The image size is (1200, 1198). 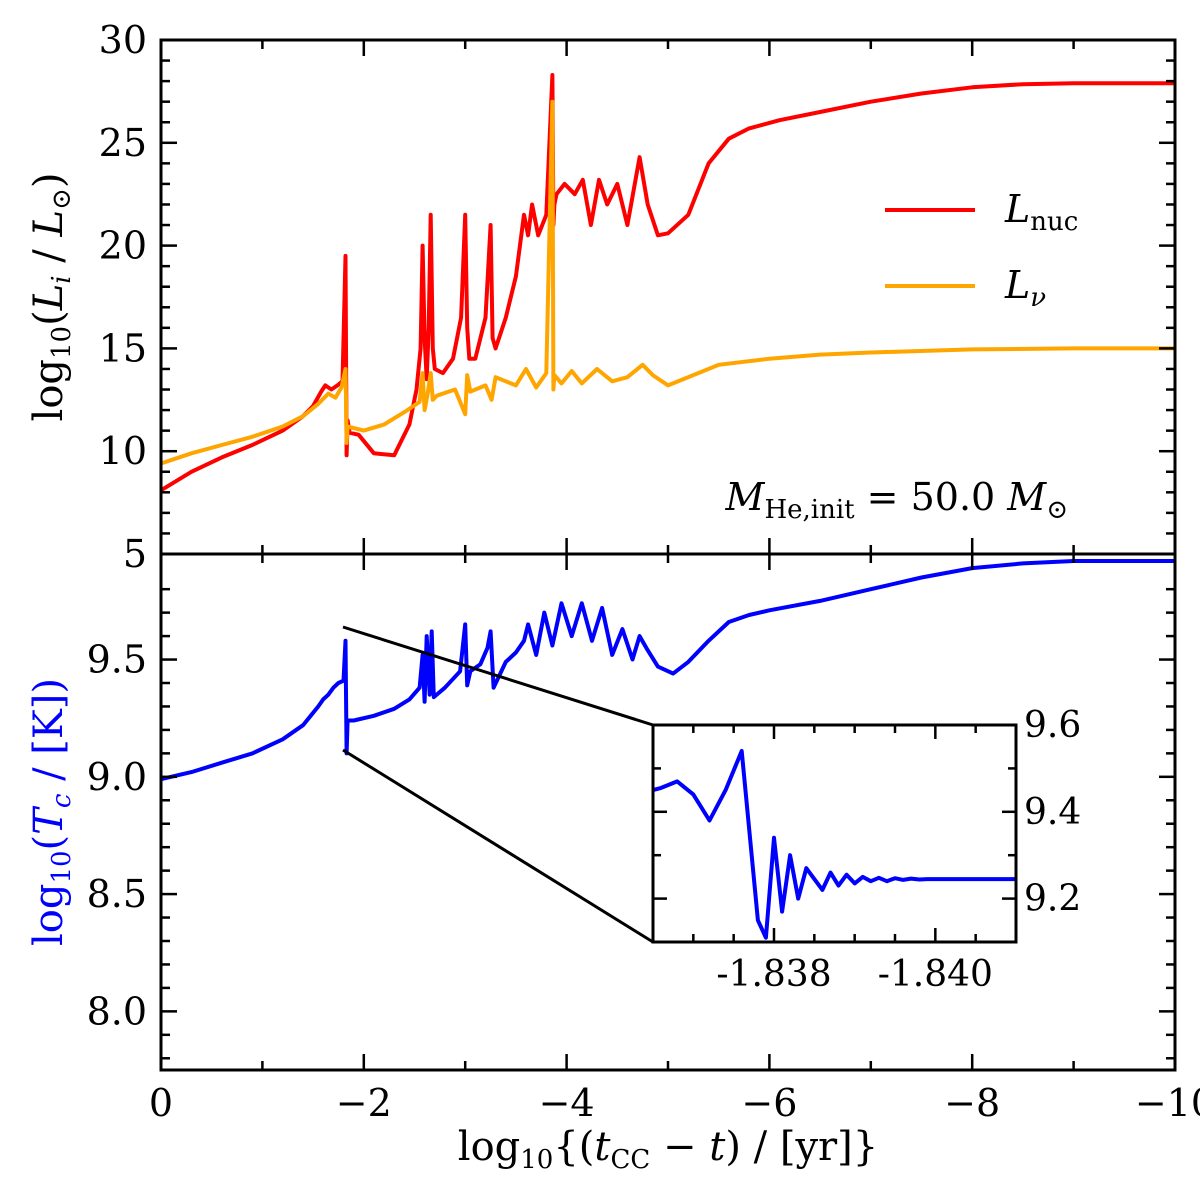 I want to click on inset-background, so click(x=834, y=833).